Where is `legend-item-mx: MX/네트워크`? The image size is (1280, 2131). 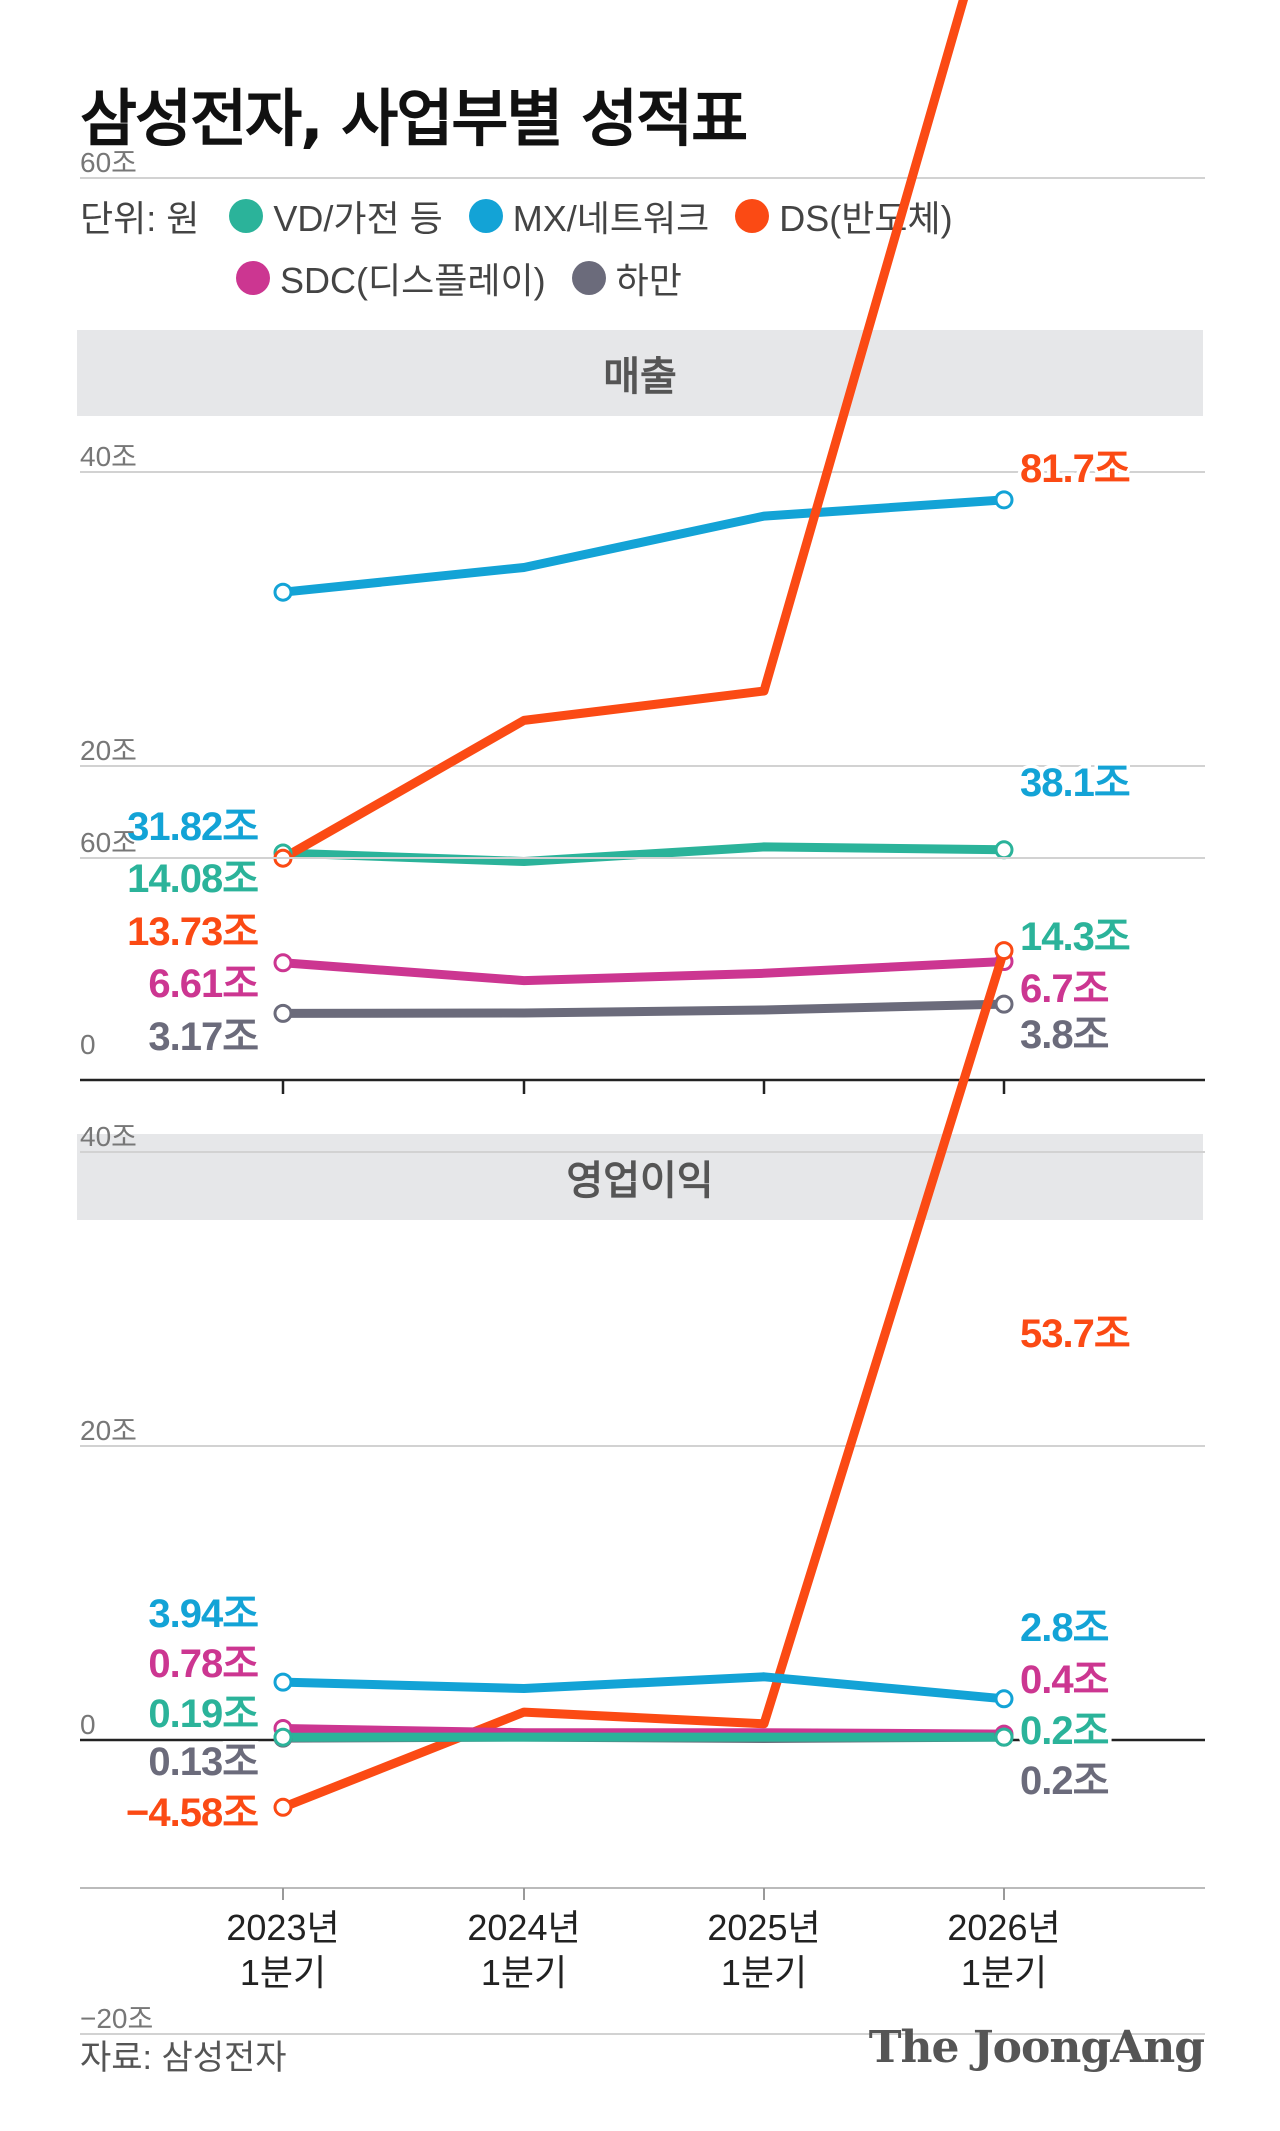
legend-item-mx: MX/네트워크 is located at coordinates (589, 216).